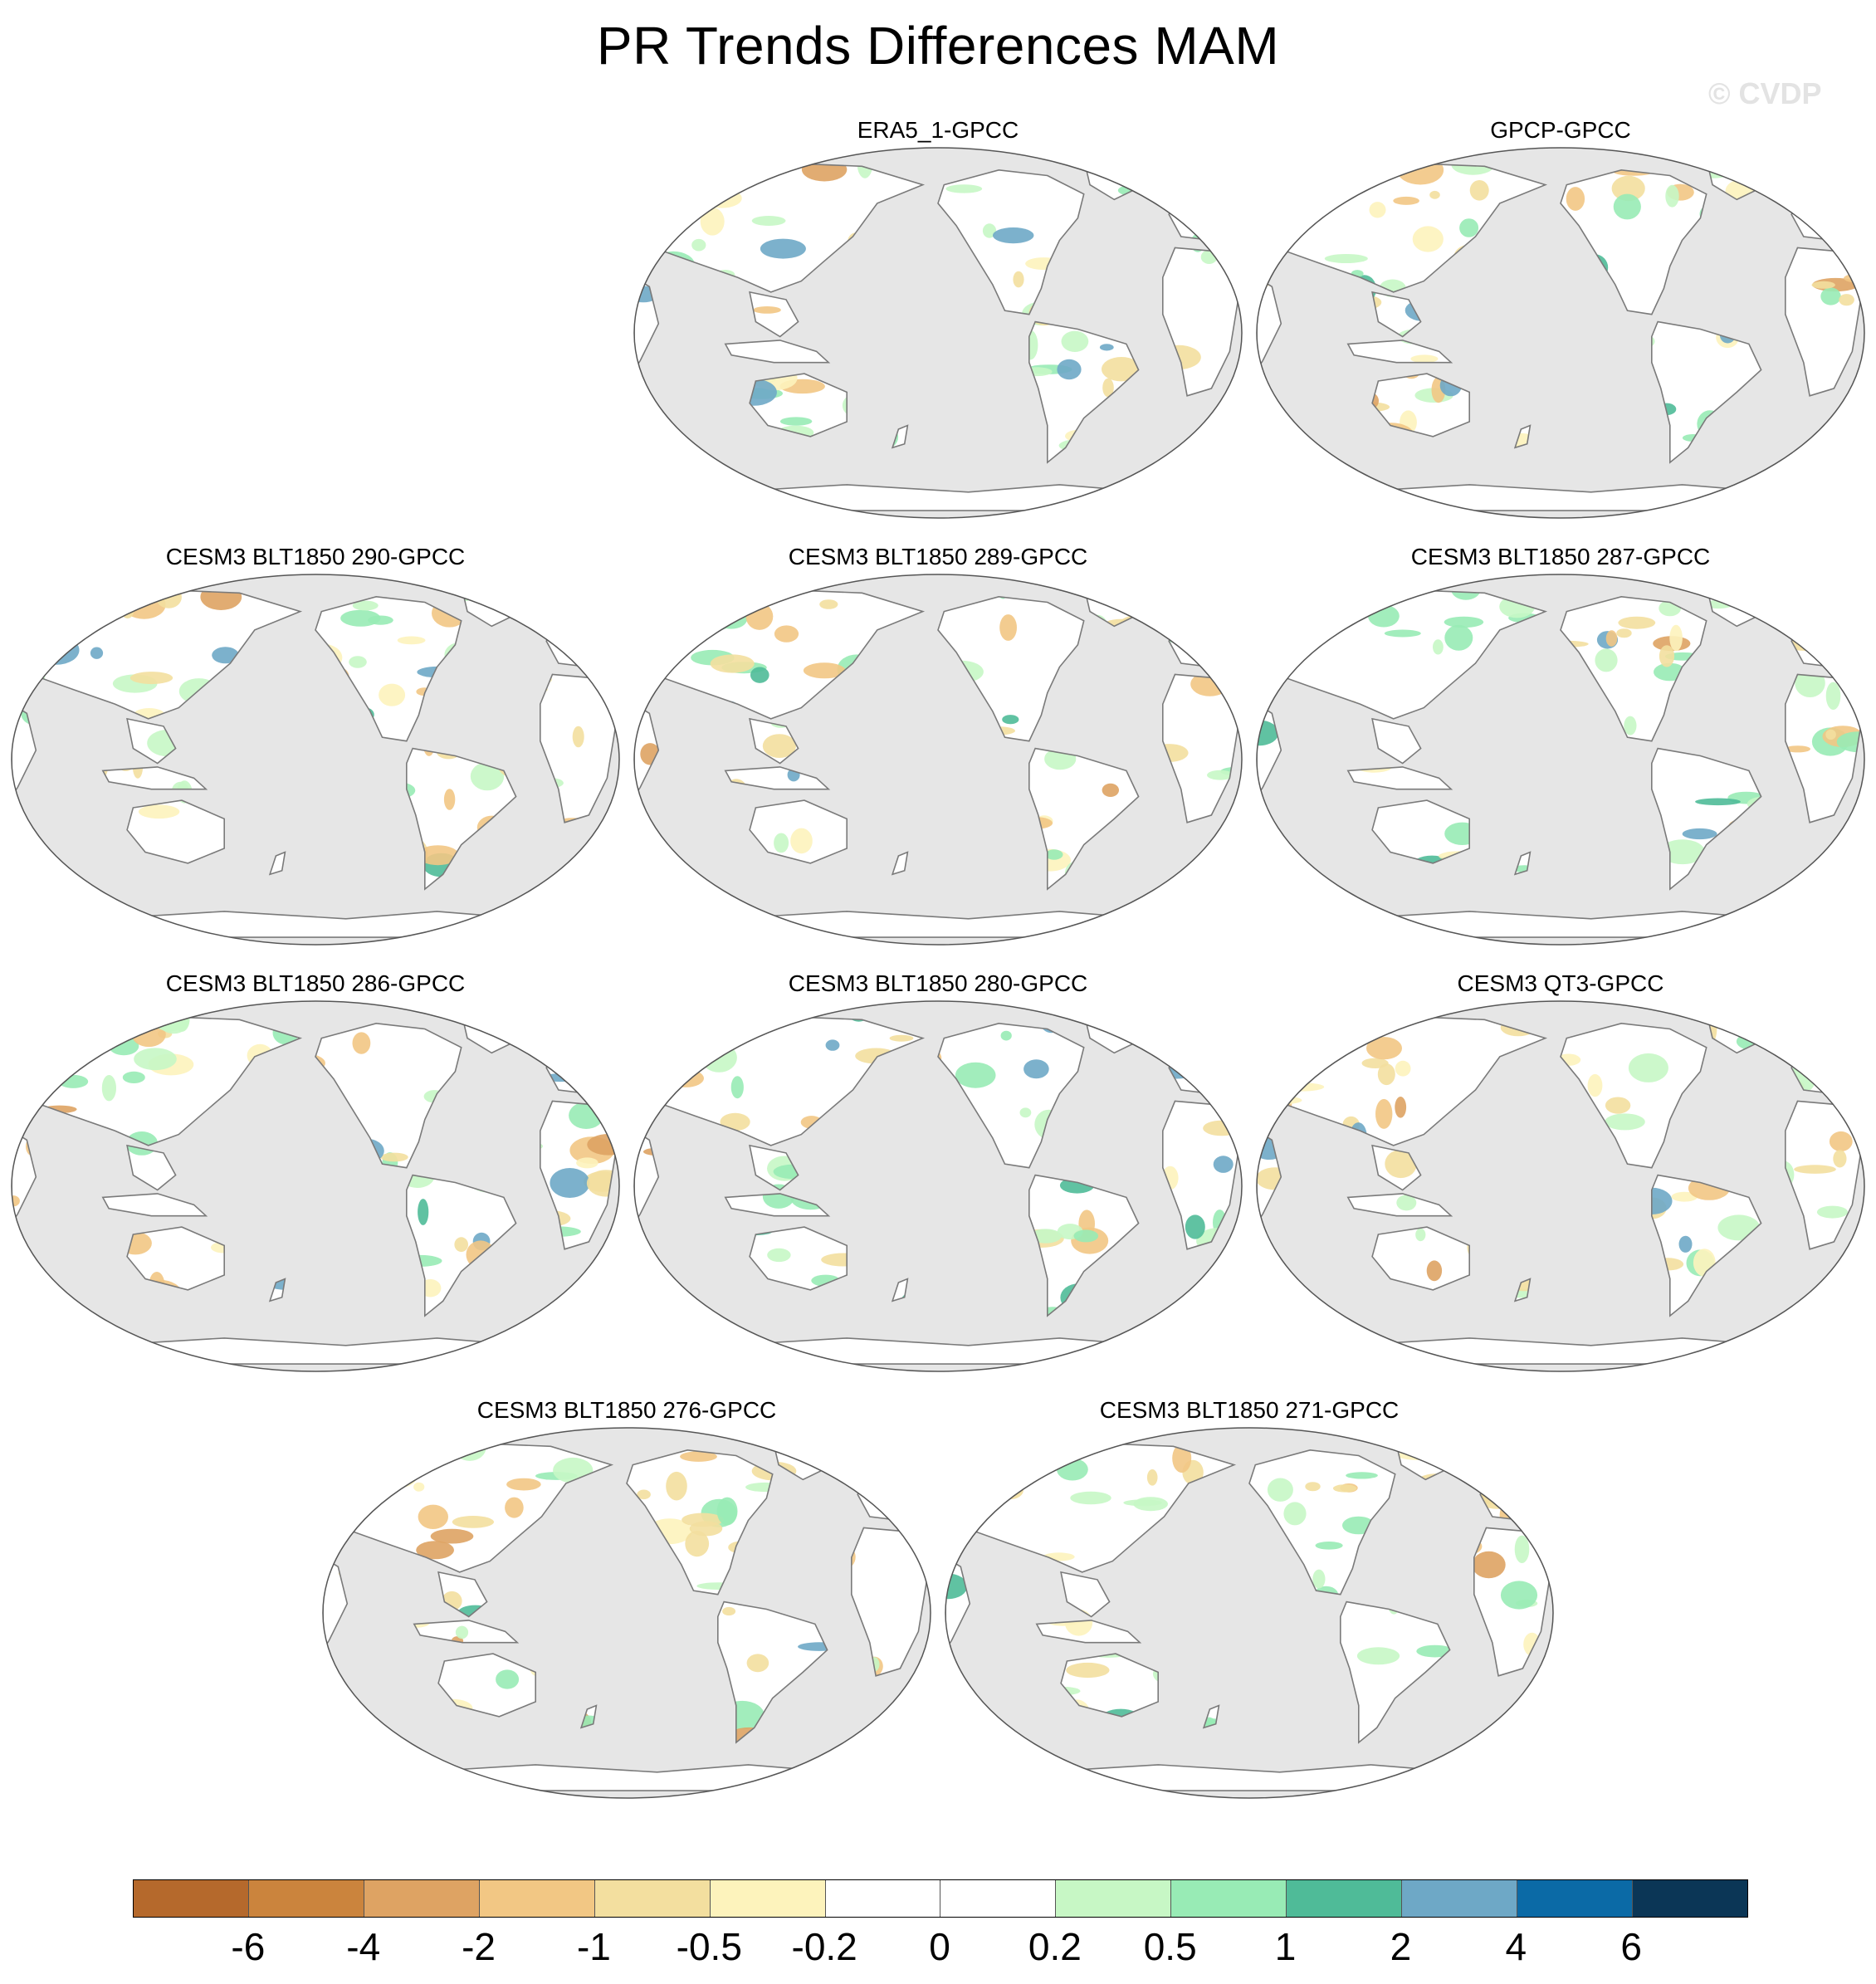  Describe the element at coordinates (891, 1601) in the screenshot. I see `land-africa` at that location.